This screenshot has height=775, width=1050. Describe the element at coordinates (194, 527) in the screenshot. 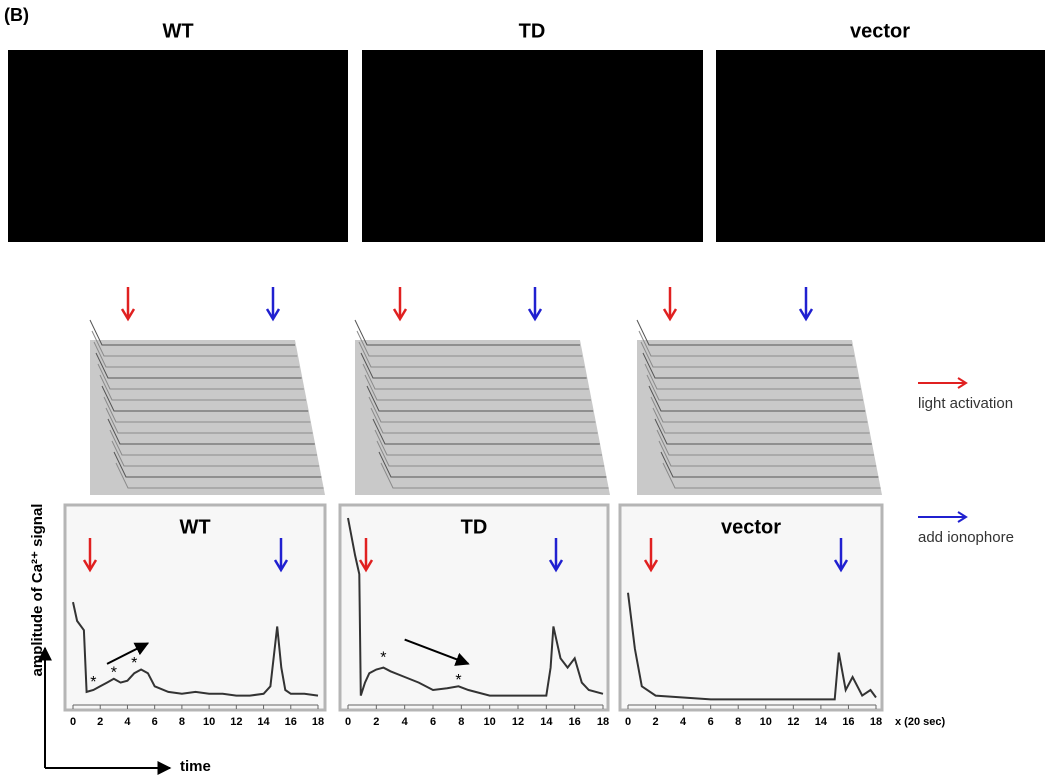

I see `chart-title: WT` at that location.